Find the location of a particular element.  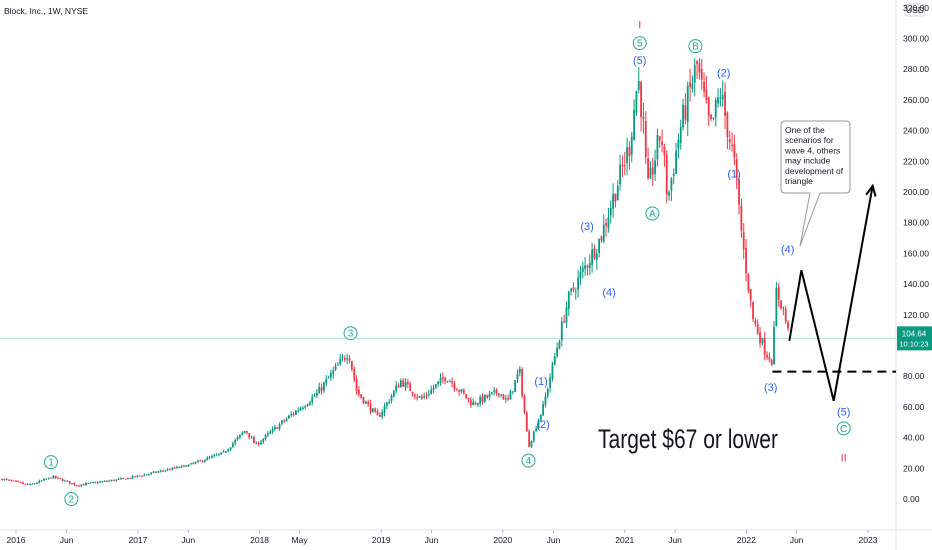

target-text: Target $67 or lower is located at coordinates (688, 439).